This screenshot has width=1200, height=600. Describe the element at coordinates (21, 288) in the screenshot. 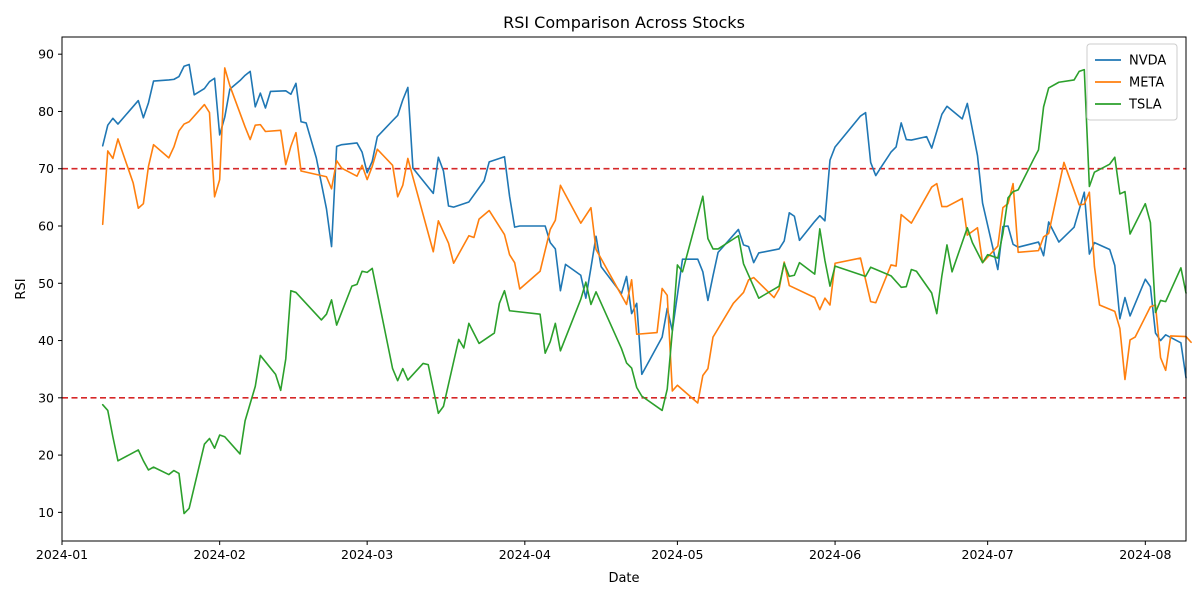

I see `y-axis-label: RSI` at that location.